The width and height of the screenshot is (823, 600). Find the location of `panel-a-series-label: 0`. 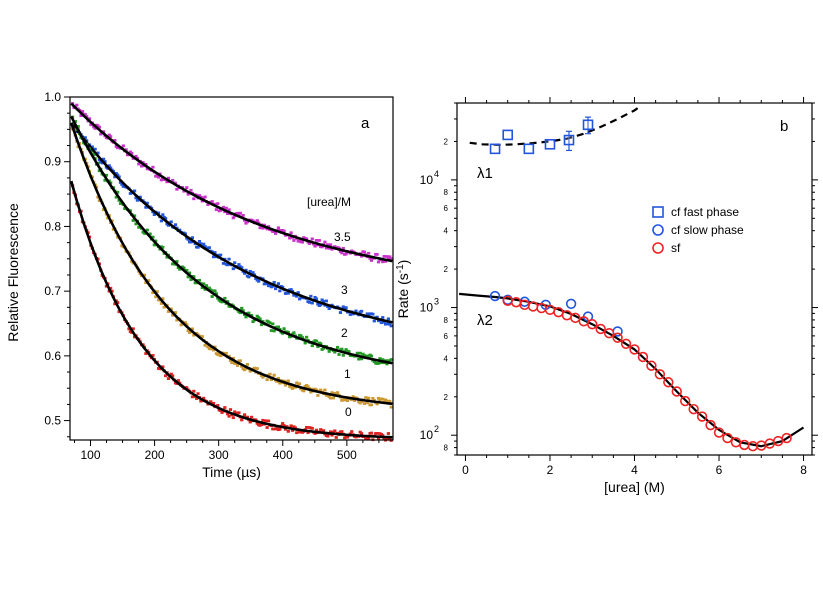

panel-a-series-label: 0 is located at coordinates (348, 412).